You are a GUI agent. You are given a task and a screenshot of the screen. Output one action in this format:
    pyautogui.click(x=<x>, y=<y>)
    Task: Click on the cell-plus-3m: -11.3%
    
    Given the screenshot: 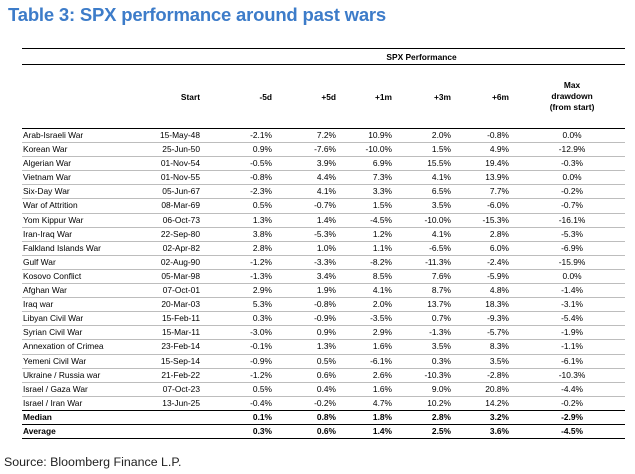 What is the action you would take?
    pyautogui.click(x=431, y=262)
    